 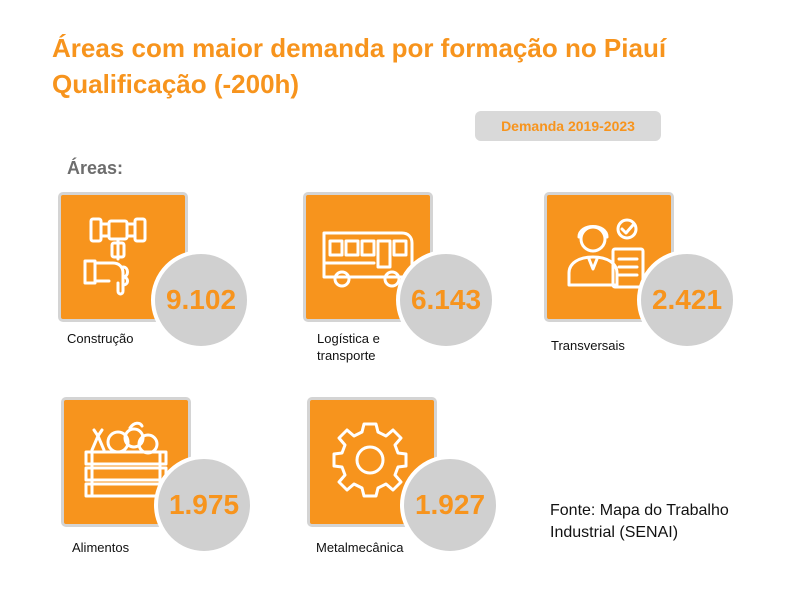 What do you see at coordinates (446, 300) in the screenshot?
I see `value-circle: 6.143` at bounding box center [446, 300].